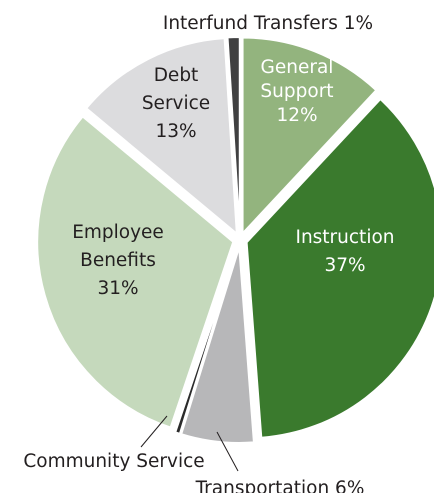  Describe the element at coordinates (344, 237) in the screenshot. I see `label-line: Instruction` at that location.